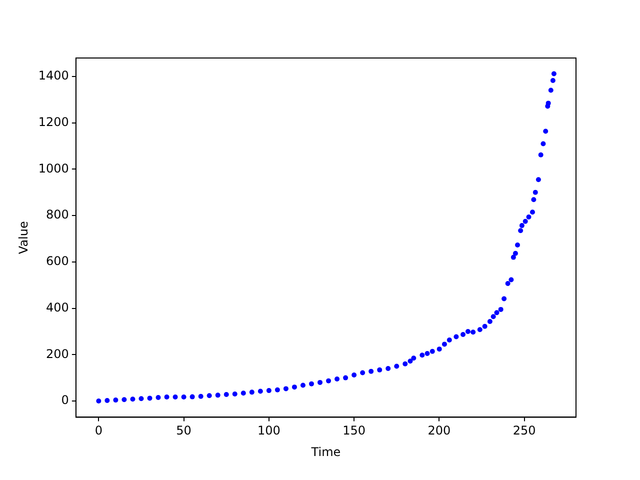 This screenshot has width=640, height=480. What do you see at coordinates (184, 431) in the screenshot?
I see `x-tick-label: 50` at bounding box center [184, 431].